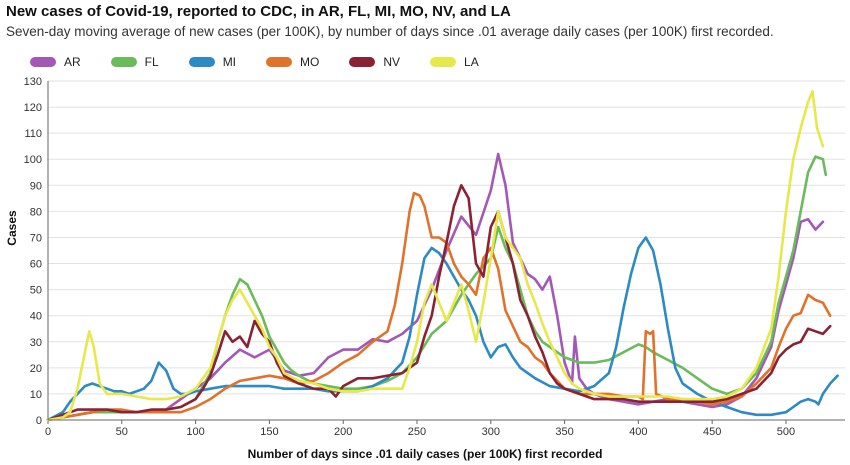 Image resolution: width=850 pixels, height=465 pixels. What do you see at coordinates (48, 432) in the screenshot?
I see `x-tick-label: 0` at bounding box center [48, 432].